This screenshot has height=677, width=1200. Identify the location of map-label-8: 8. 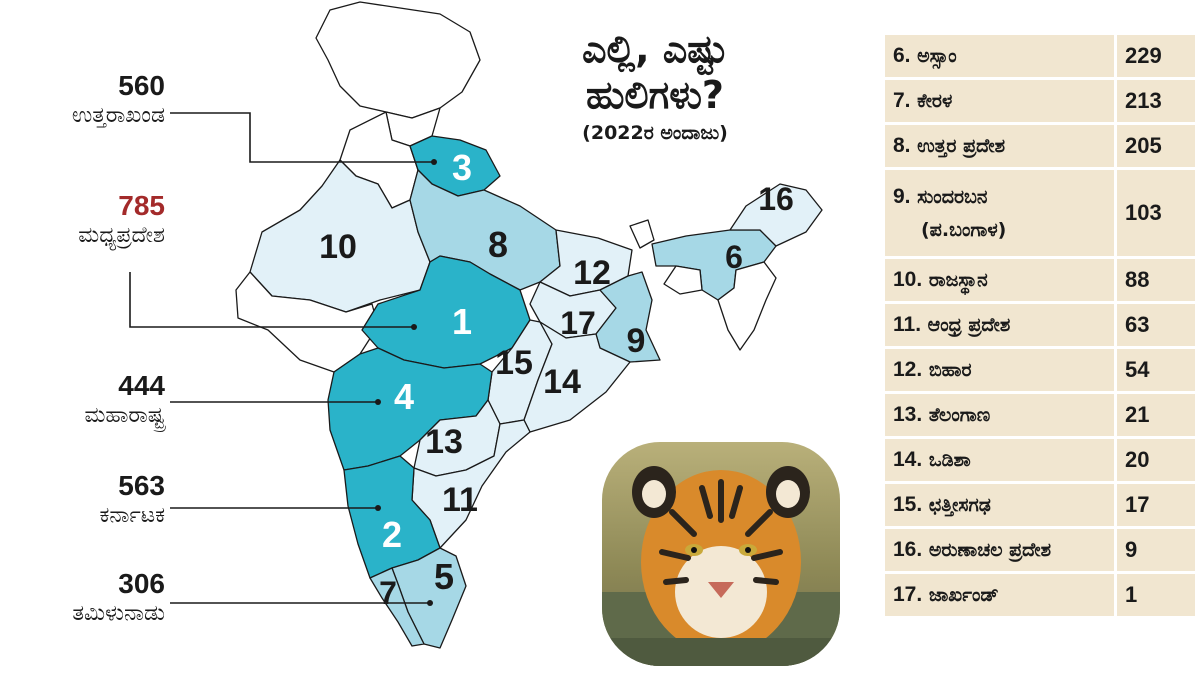
(498, 244).